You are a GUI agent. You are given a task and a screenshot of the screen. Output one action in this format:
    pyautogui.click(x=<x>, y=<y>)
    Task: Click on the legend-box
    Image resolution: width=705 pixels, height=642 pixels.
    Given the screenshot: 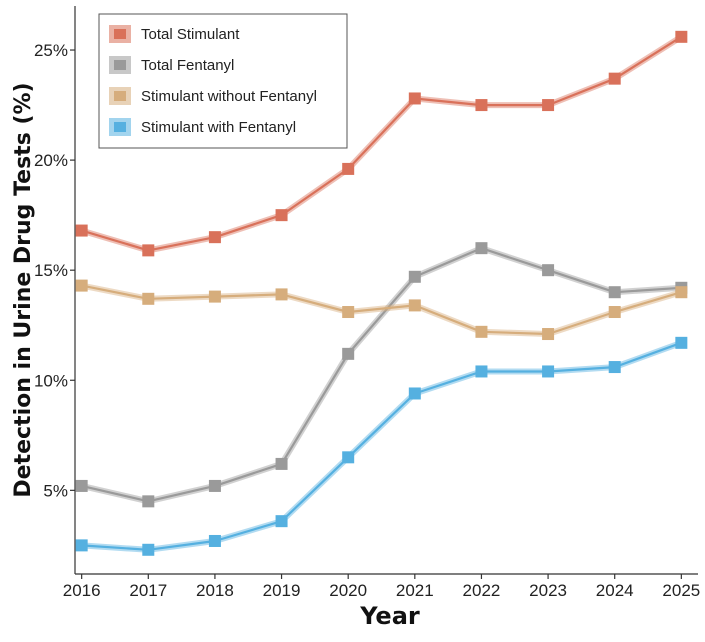 What is the action you would take?
    pyautogui.click(x=223, y=81)
    